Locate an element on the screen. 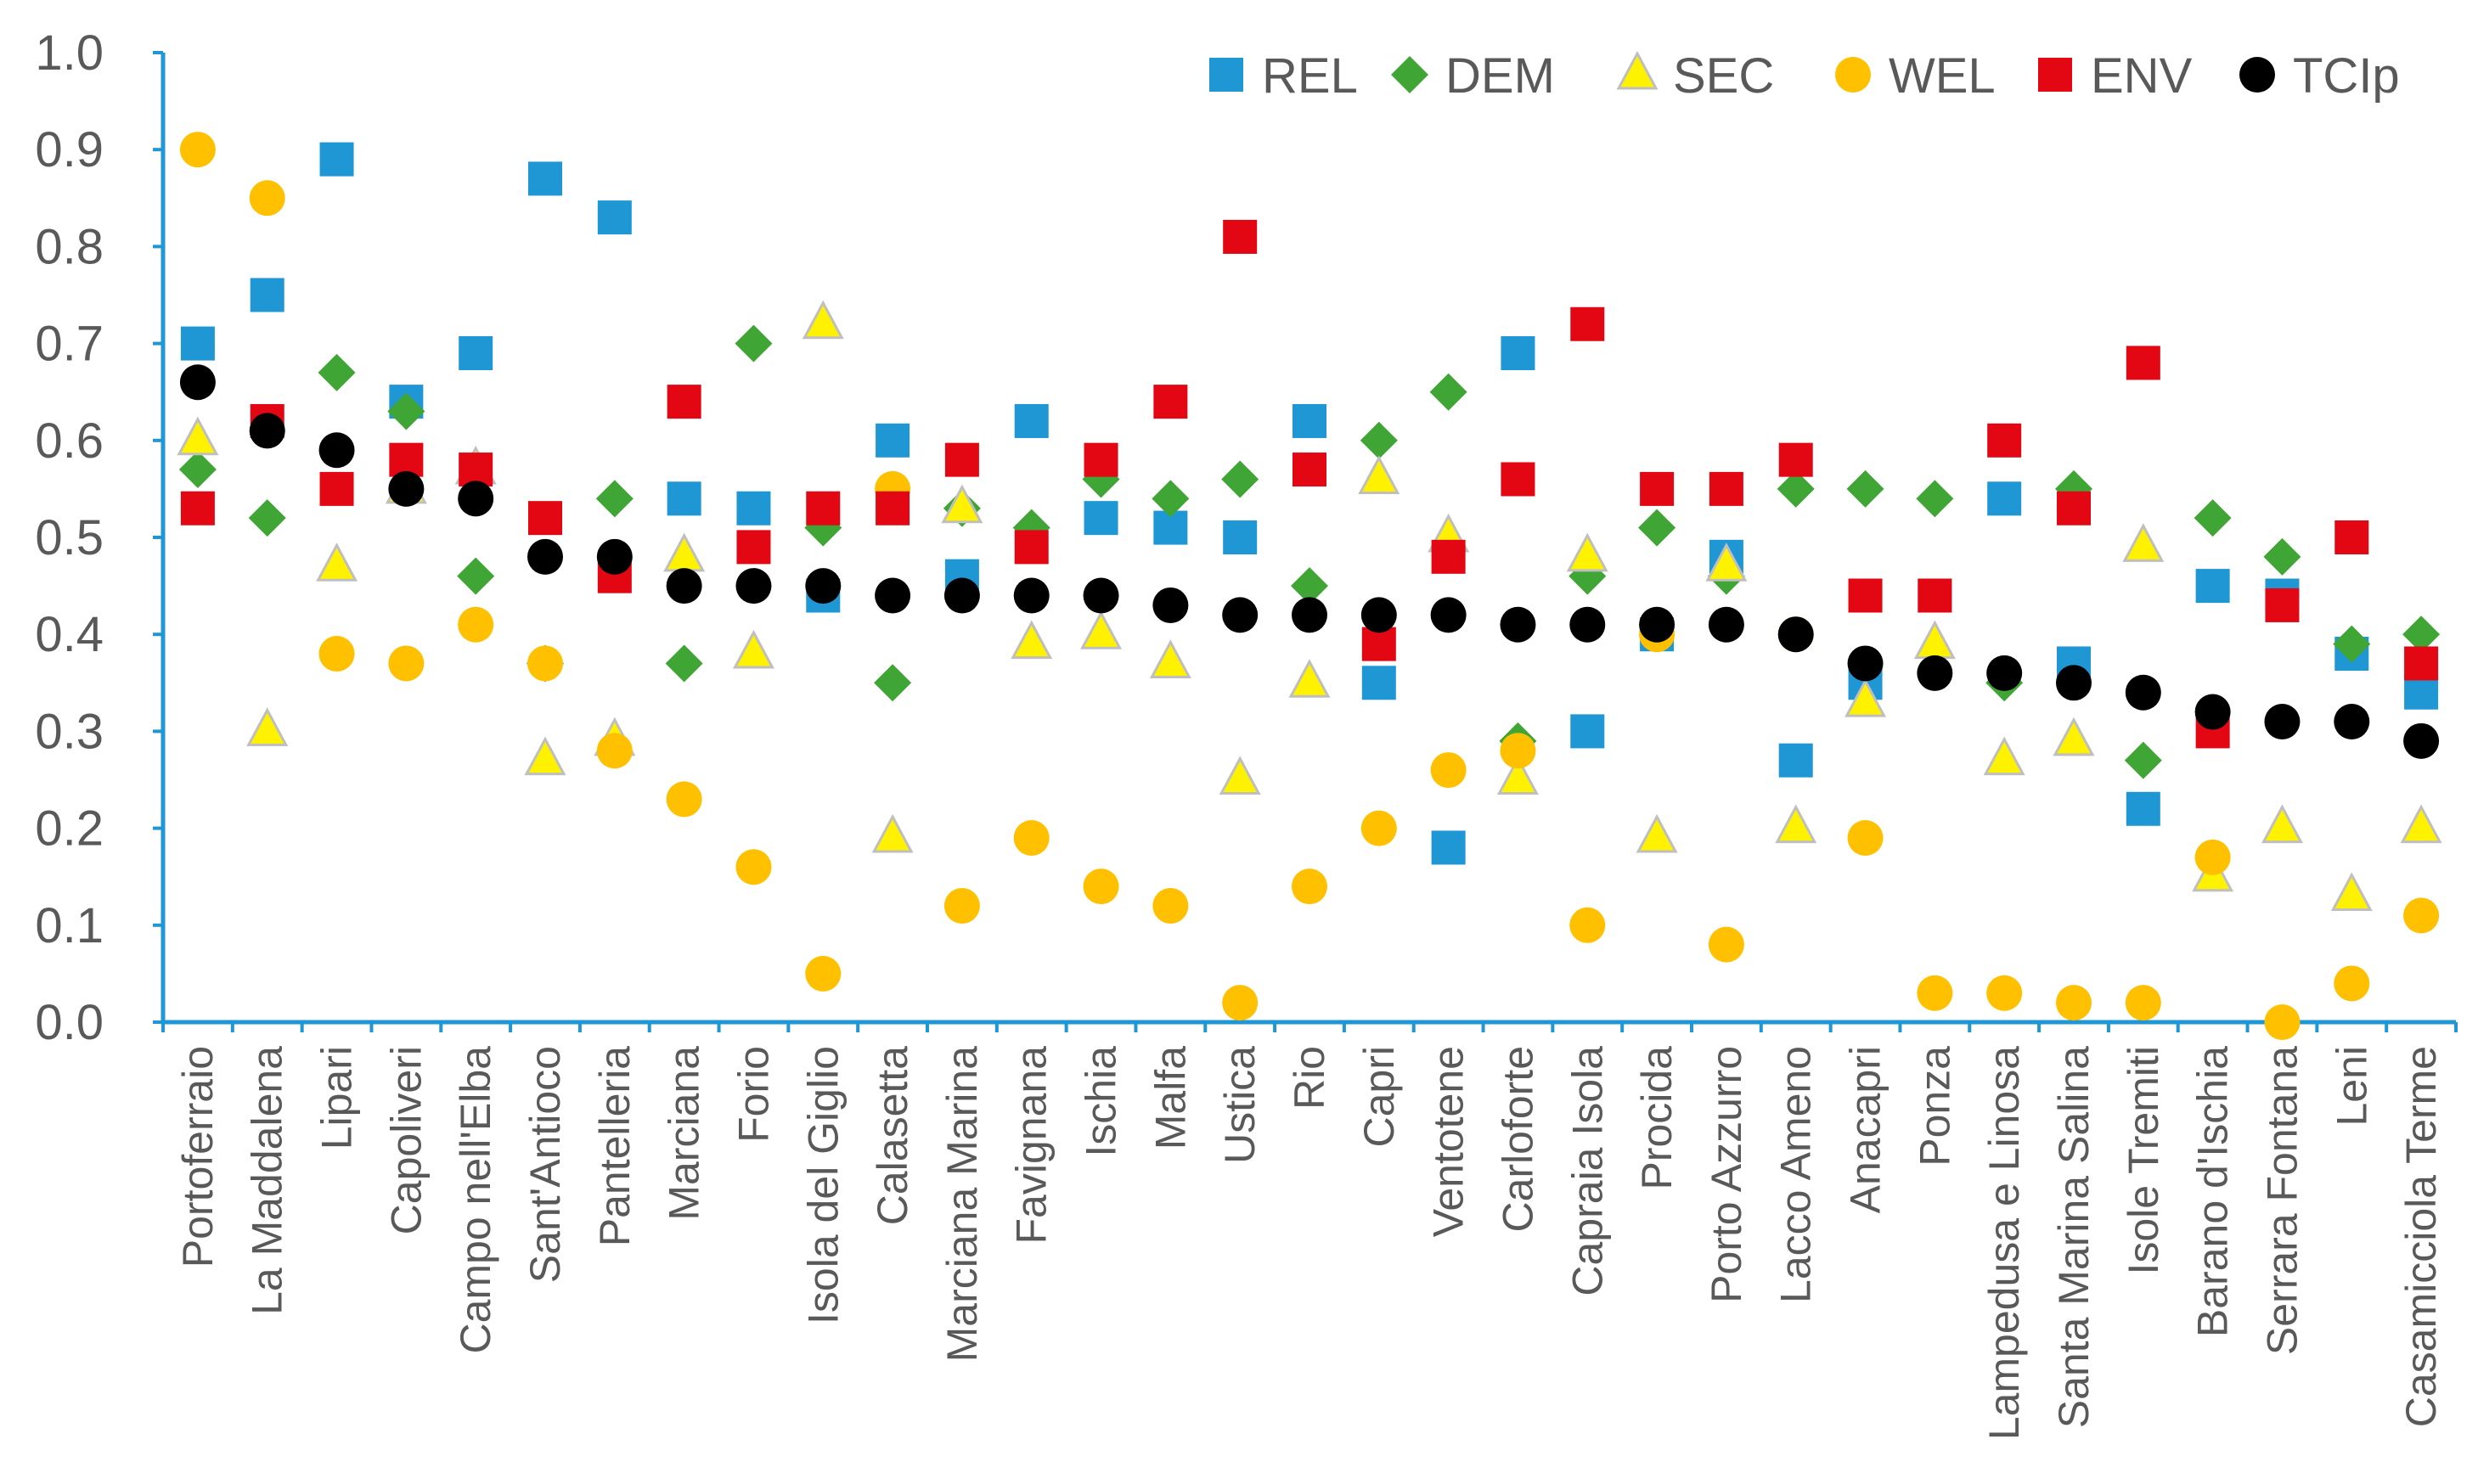 This screenshot has width=2478, height=1484. point-sec-isola-del-giglio is located at coordinates (823, 320).